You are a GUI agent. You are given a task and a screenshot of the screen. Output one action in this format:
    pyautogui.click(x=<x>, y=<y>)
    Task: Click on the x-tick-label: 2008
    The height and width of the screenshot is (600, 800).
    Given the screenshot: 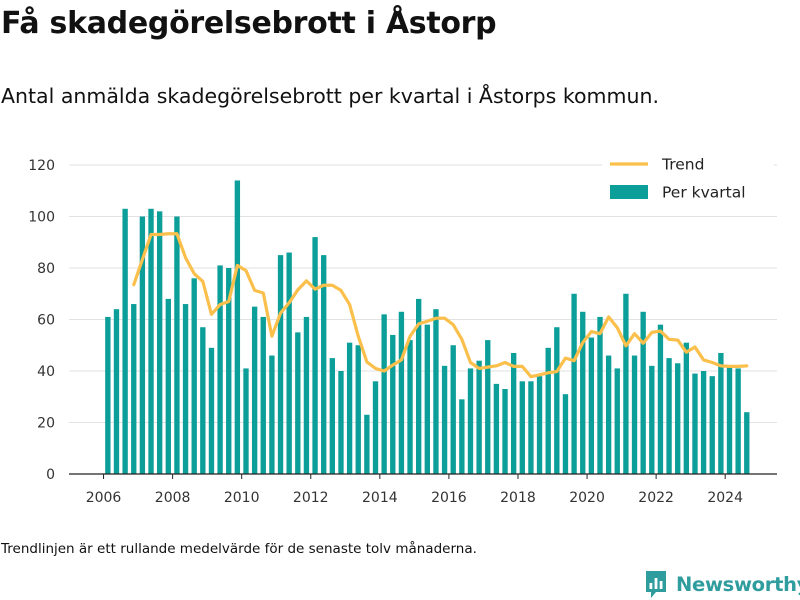 What is the action you would take?
    pyautogui.click(x=173, y=498)
    